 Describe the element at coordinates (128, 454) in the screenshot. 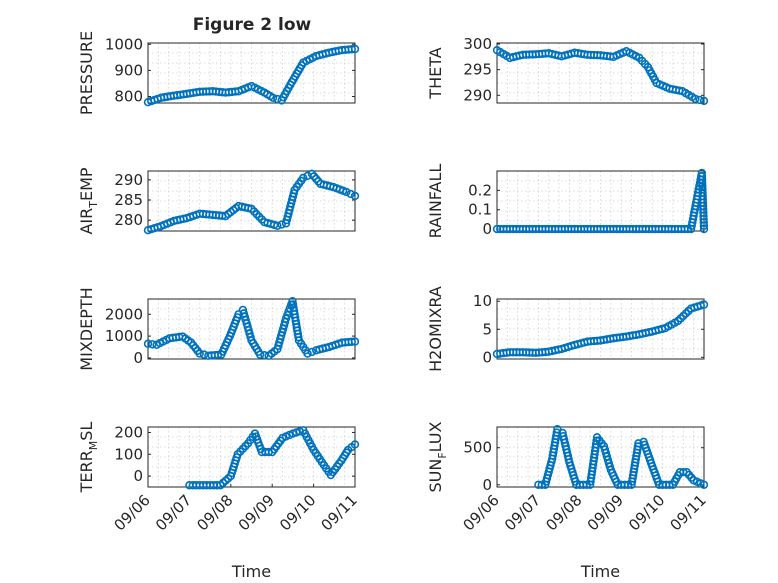

I see `y-tick-label: 100` at that location.